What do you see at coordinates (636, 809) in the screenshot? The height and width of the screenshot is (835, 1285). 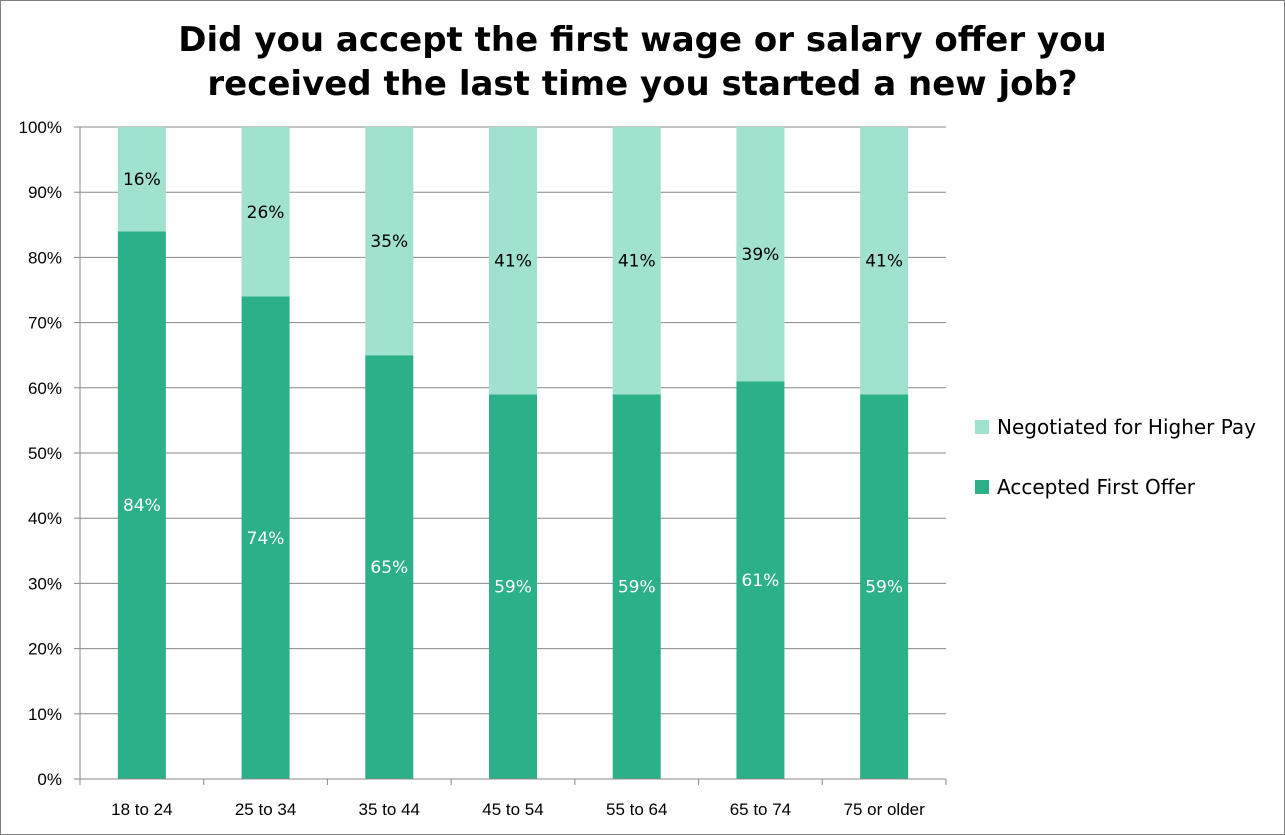 I see `x-tick-label: 55 to 64` at bounding box center [636, 809].